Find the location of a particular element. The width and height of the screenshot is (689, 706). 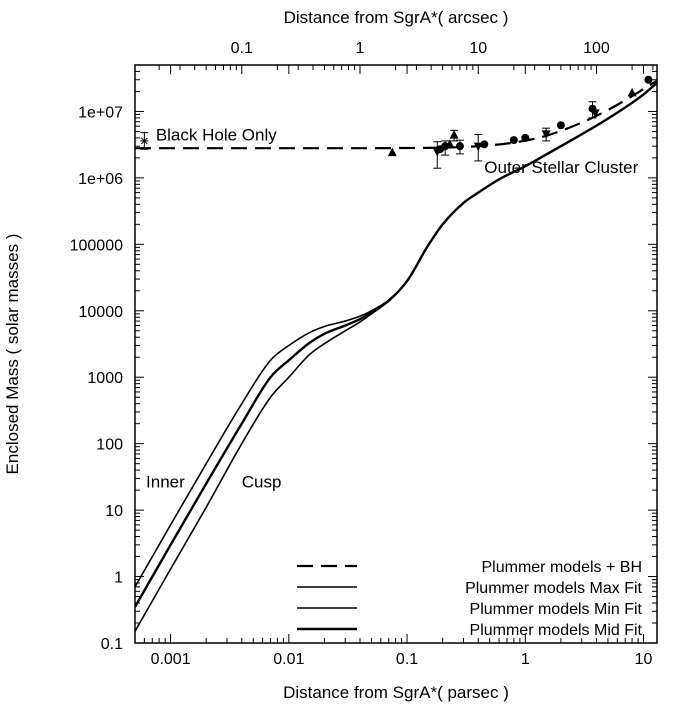

annotation-inner: Inner is located at coordinates (165, 481).